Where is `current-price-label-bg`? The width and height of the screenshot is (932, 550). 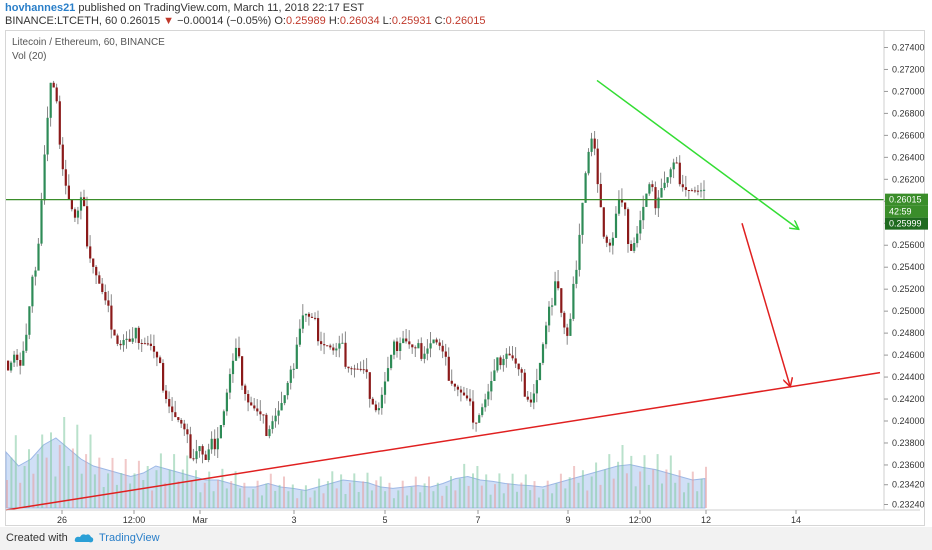
current-price-label-bg is located at coordinates (906, 199).